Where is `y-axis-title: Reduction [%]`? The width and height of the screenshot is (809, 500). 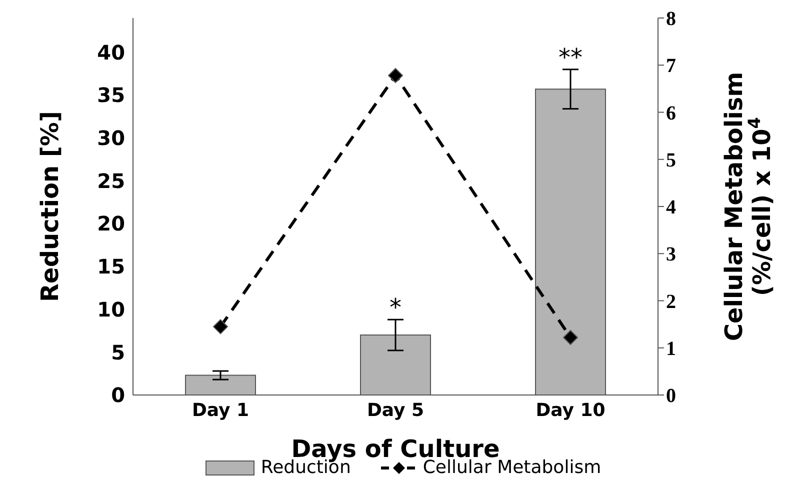 y-axis-title: Reduction [%] is located at coordinates (50, 206).